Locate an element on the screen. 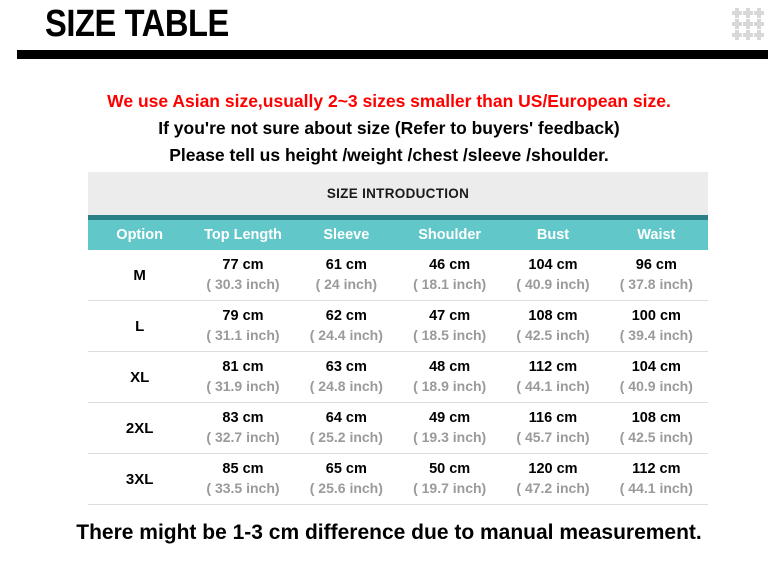 The height and width of the screenshot is (579, 778). cm-value: 62 cm is located at coordinates (346, 316).